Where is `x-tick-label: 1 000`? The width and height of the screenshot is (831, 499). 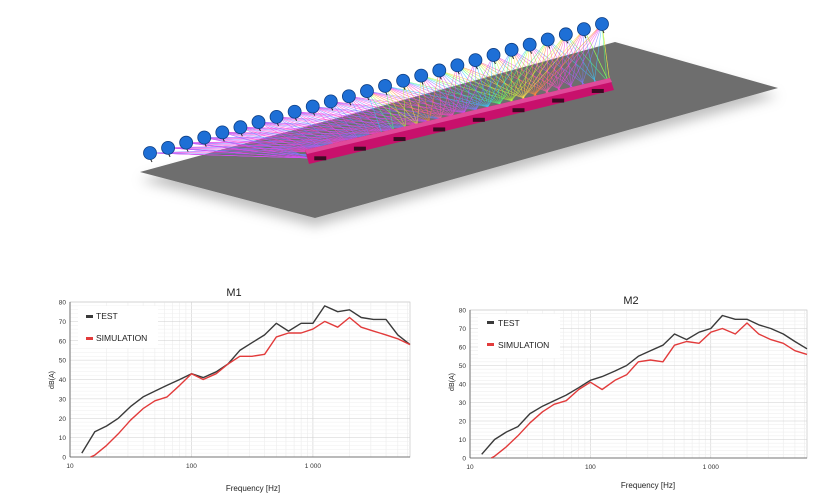
x-tick-label: 1 000 is located at coordinates (313, 466).